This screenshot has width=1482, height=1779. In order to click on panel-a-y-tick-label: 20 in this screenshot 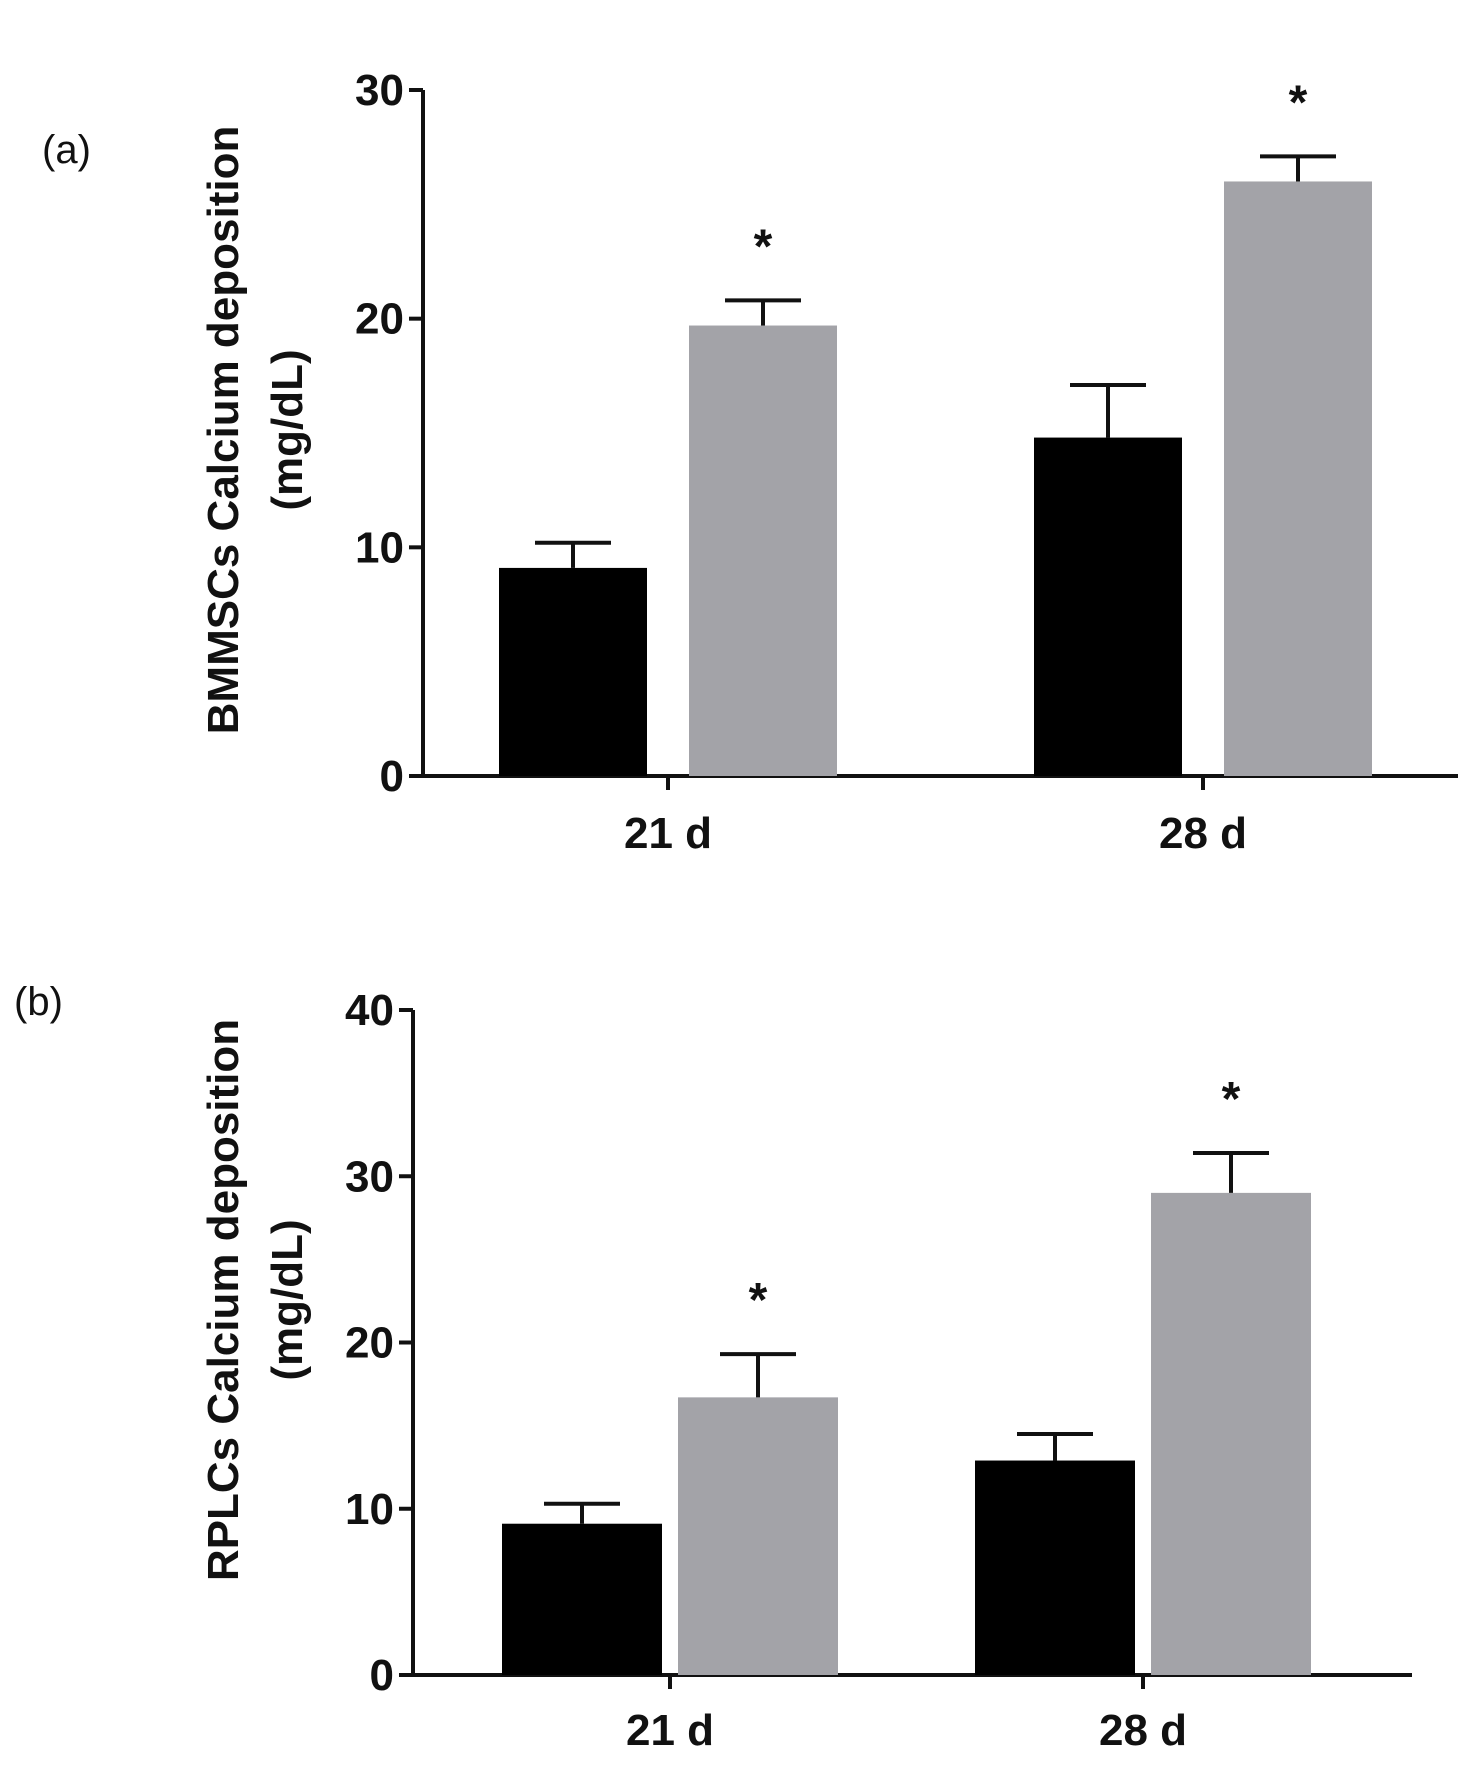, I will do `click(379, 319)`.